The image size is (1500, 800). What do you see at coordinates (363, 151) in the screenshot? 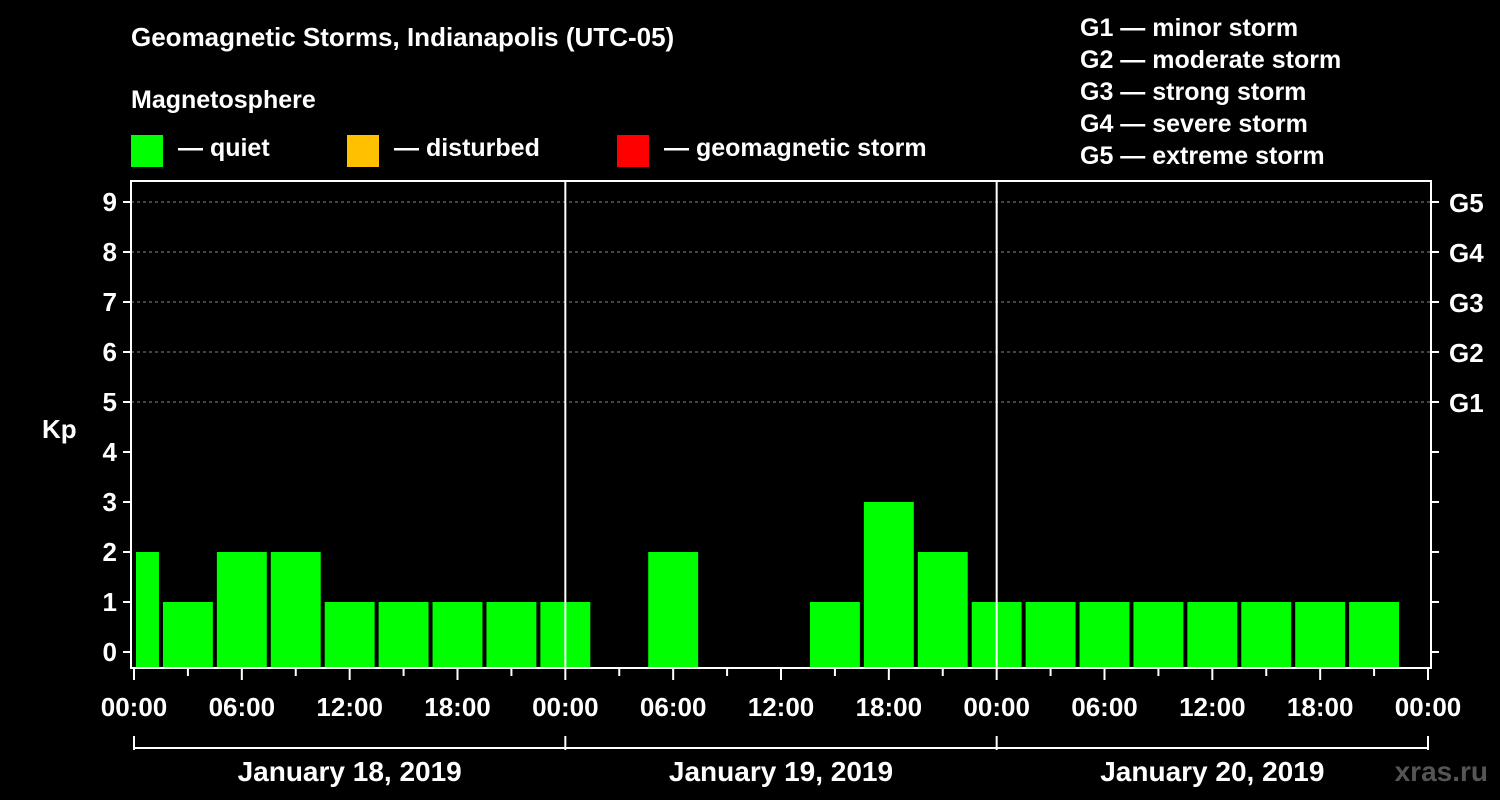
I see `legend-swatch-disturbed` at bounding box center [363, 151].